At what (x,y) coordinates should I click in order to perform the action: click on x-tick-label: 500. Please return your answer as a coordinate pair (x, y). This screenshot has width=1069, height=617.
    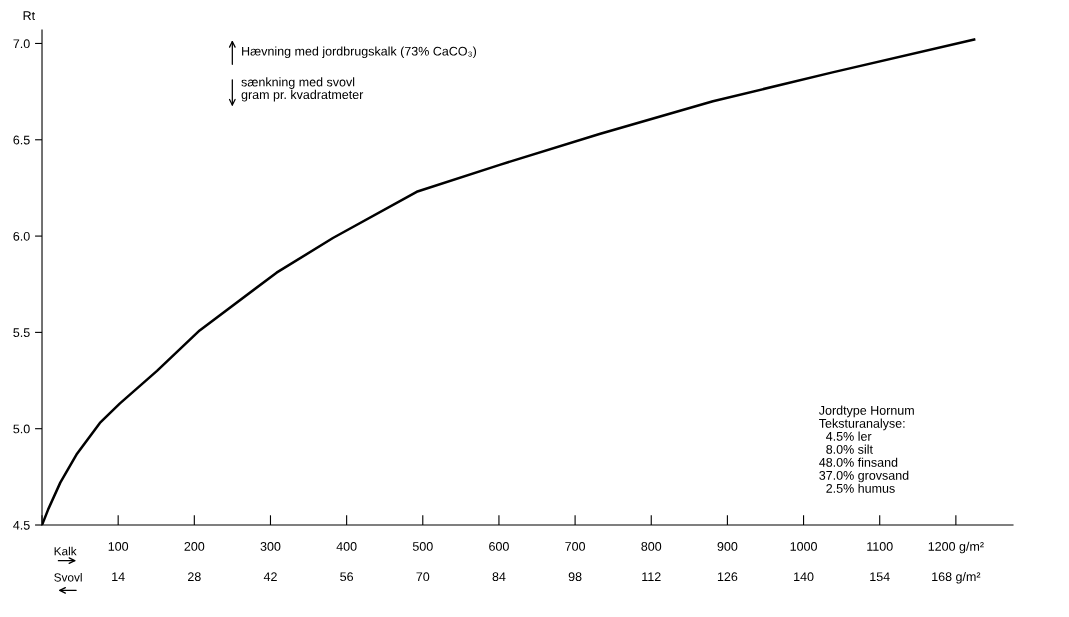
    Looking at the image, I should click on (422, 546).